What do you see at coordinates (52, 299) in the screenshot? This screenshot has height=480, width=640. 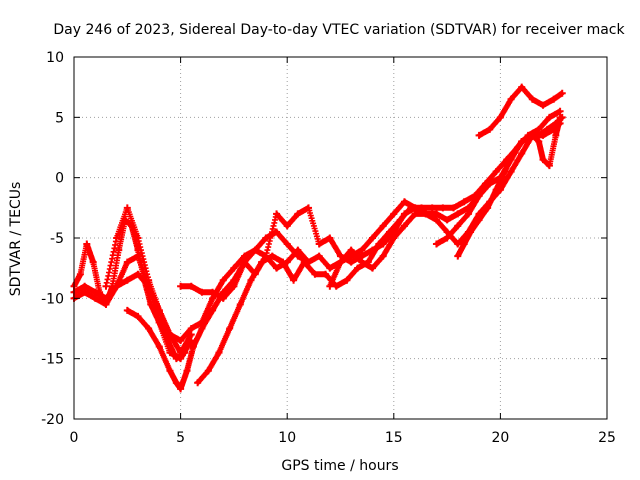 I see `y-tick-label: -10` at bounding box center [52, 299].